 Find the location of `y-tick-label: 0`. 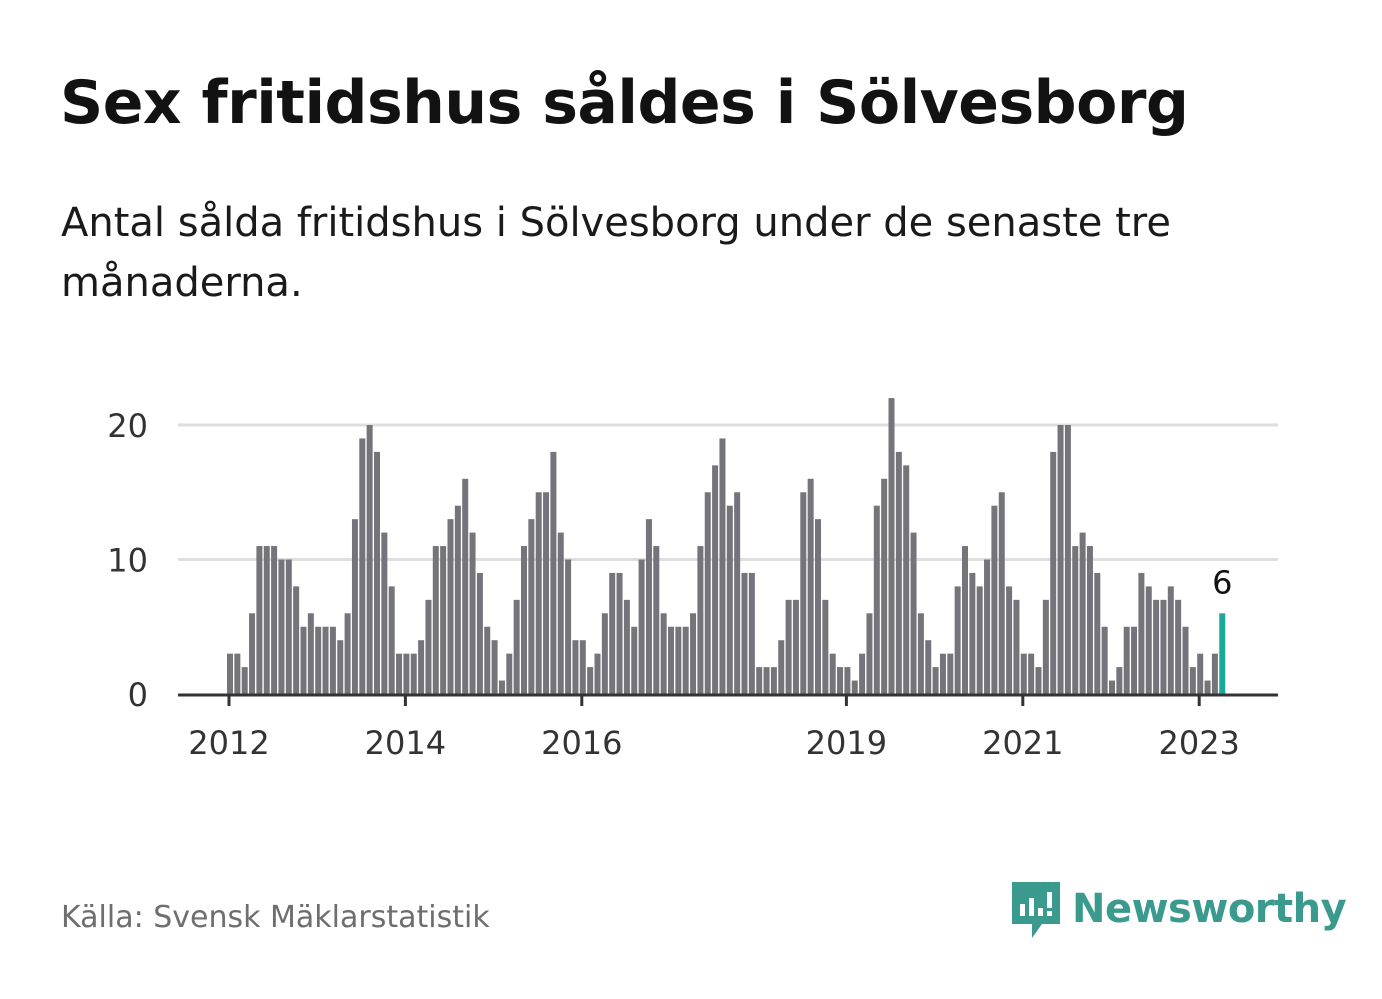

y-tick-label: 0 is located at coordinates (138, 695).